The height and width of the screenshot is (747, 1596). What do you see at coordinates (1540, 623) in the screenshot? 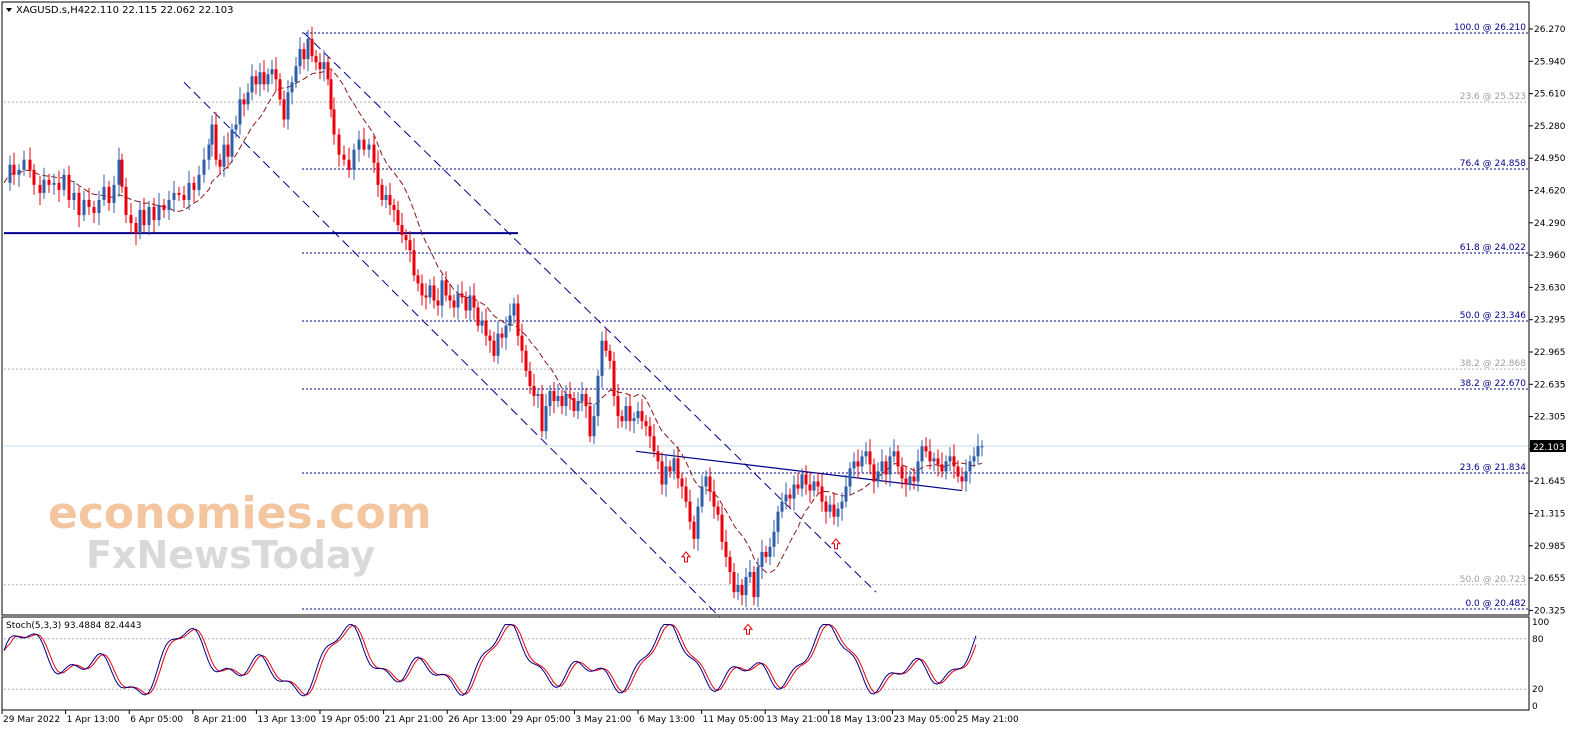
I see `stoch-tick-label: 100` at bounding box center [1540, 623].